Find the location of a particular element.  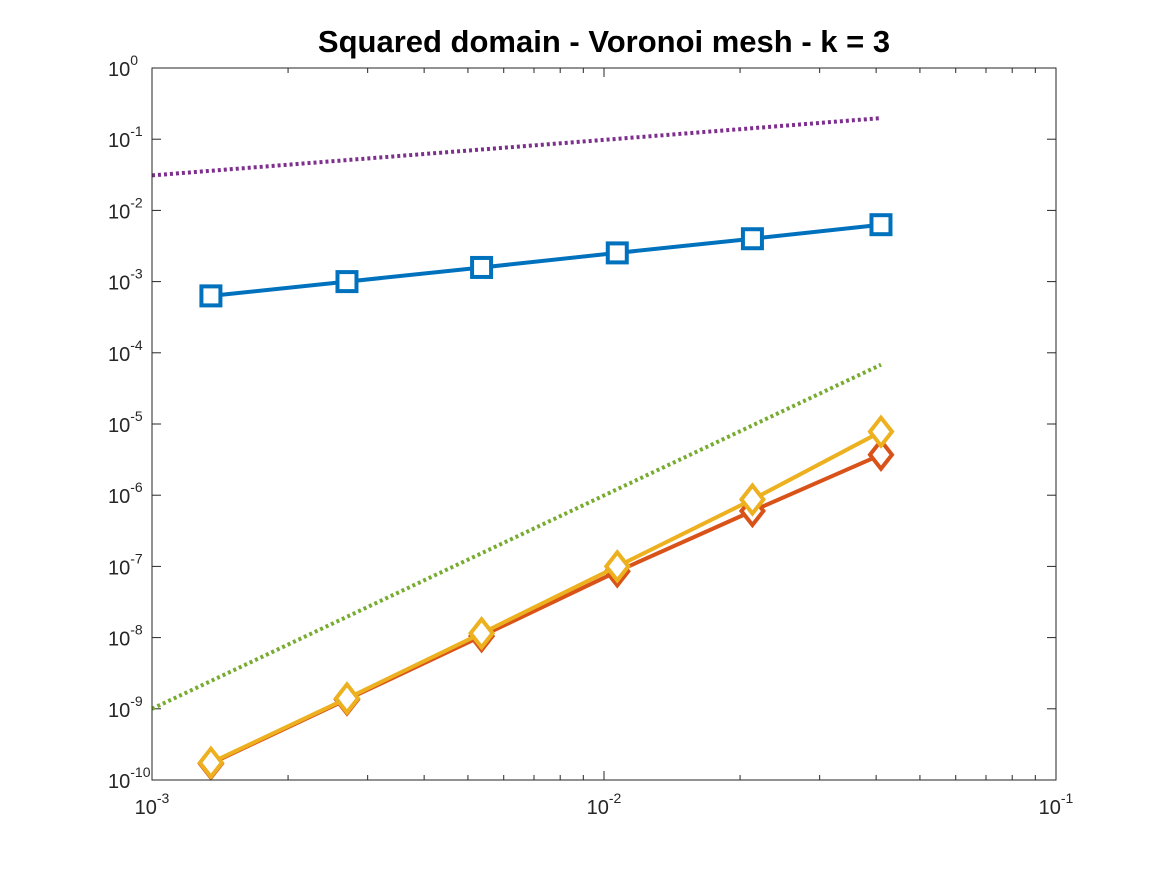

y-tick-label-exponent: -2 is located at coordinates (136, 202).